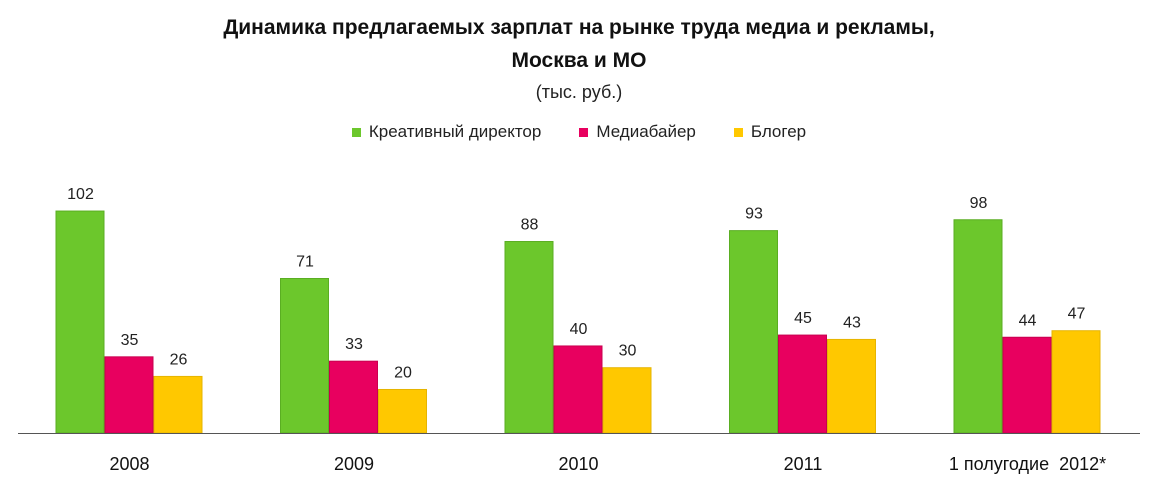 The width and height of the screenshot is (1158, 487). Describe the element at coordinates (628, 351) in the screenshot. I see `data-label: 30` at that location.